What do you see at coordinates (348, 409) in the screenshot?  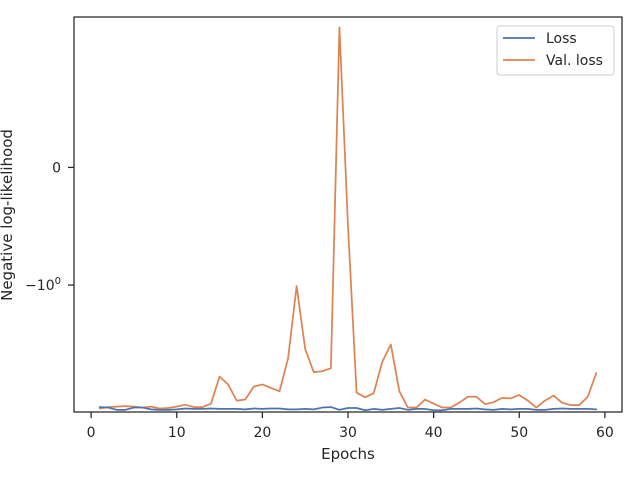 I see `series-line-loss` at bounding box center [348, 409].